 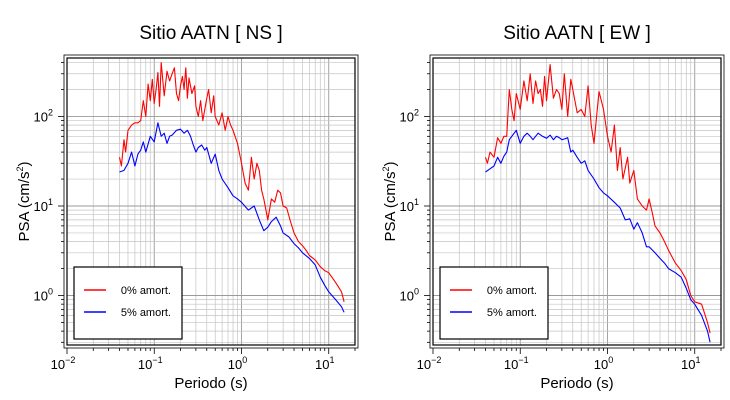 What do you see at coordinates (232, 217) in the screenshot?
I see `series-line-5pct-amort` at bounding box center [232, 217].